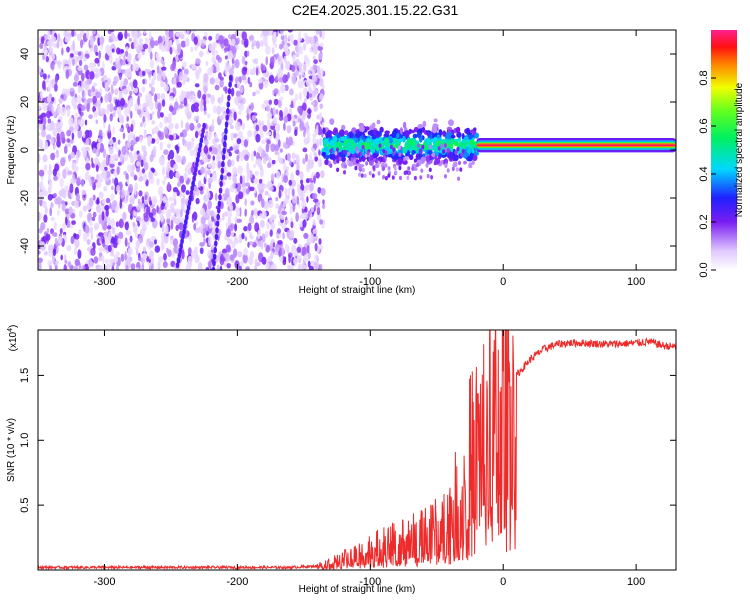 The image size is (750, 600). I want to click on x-tick-label: -100, so click(370, 282).